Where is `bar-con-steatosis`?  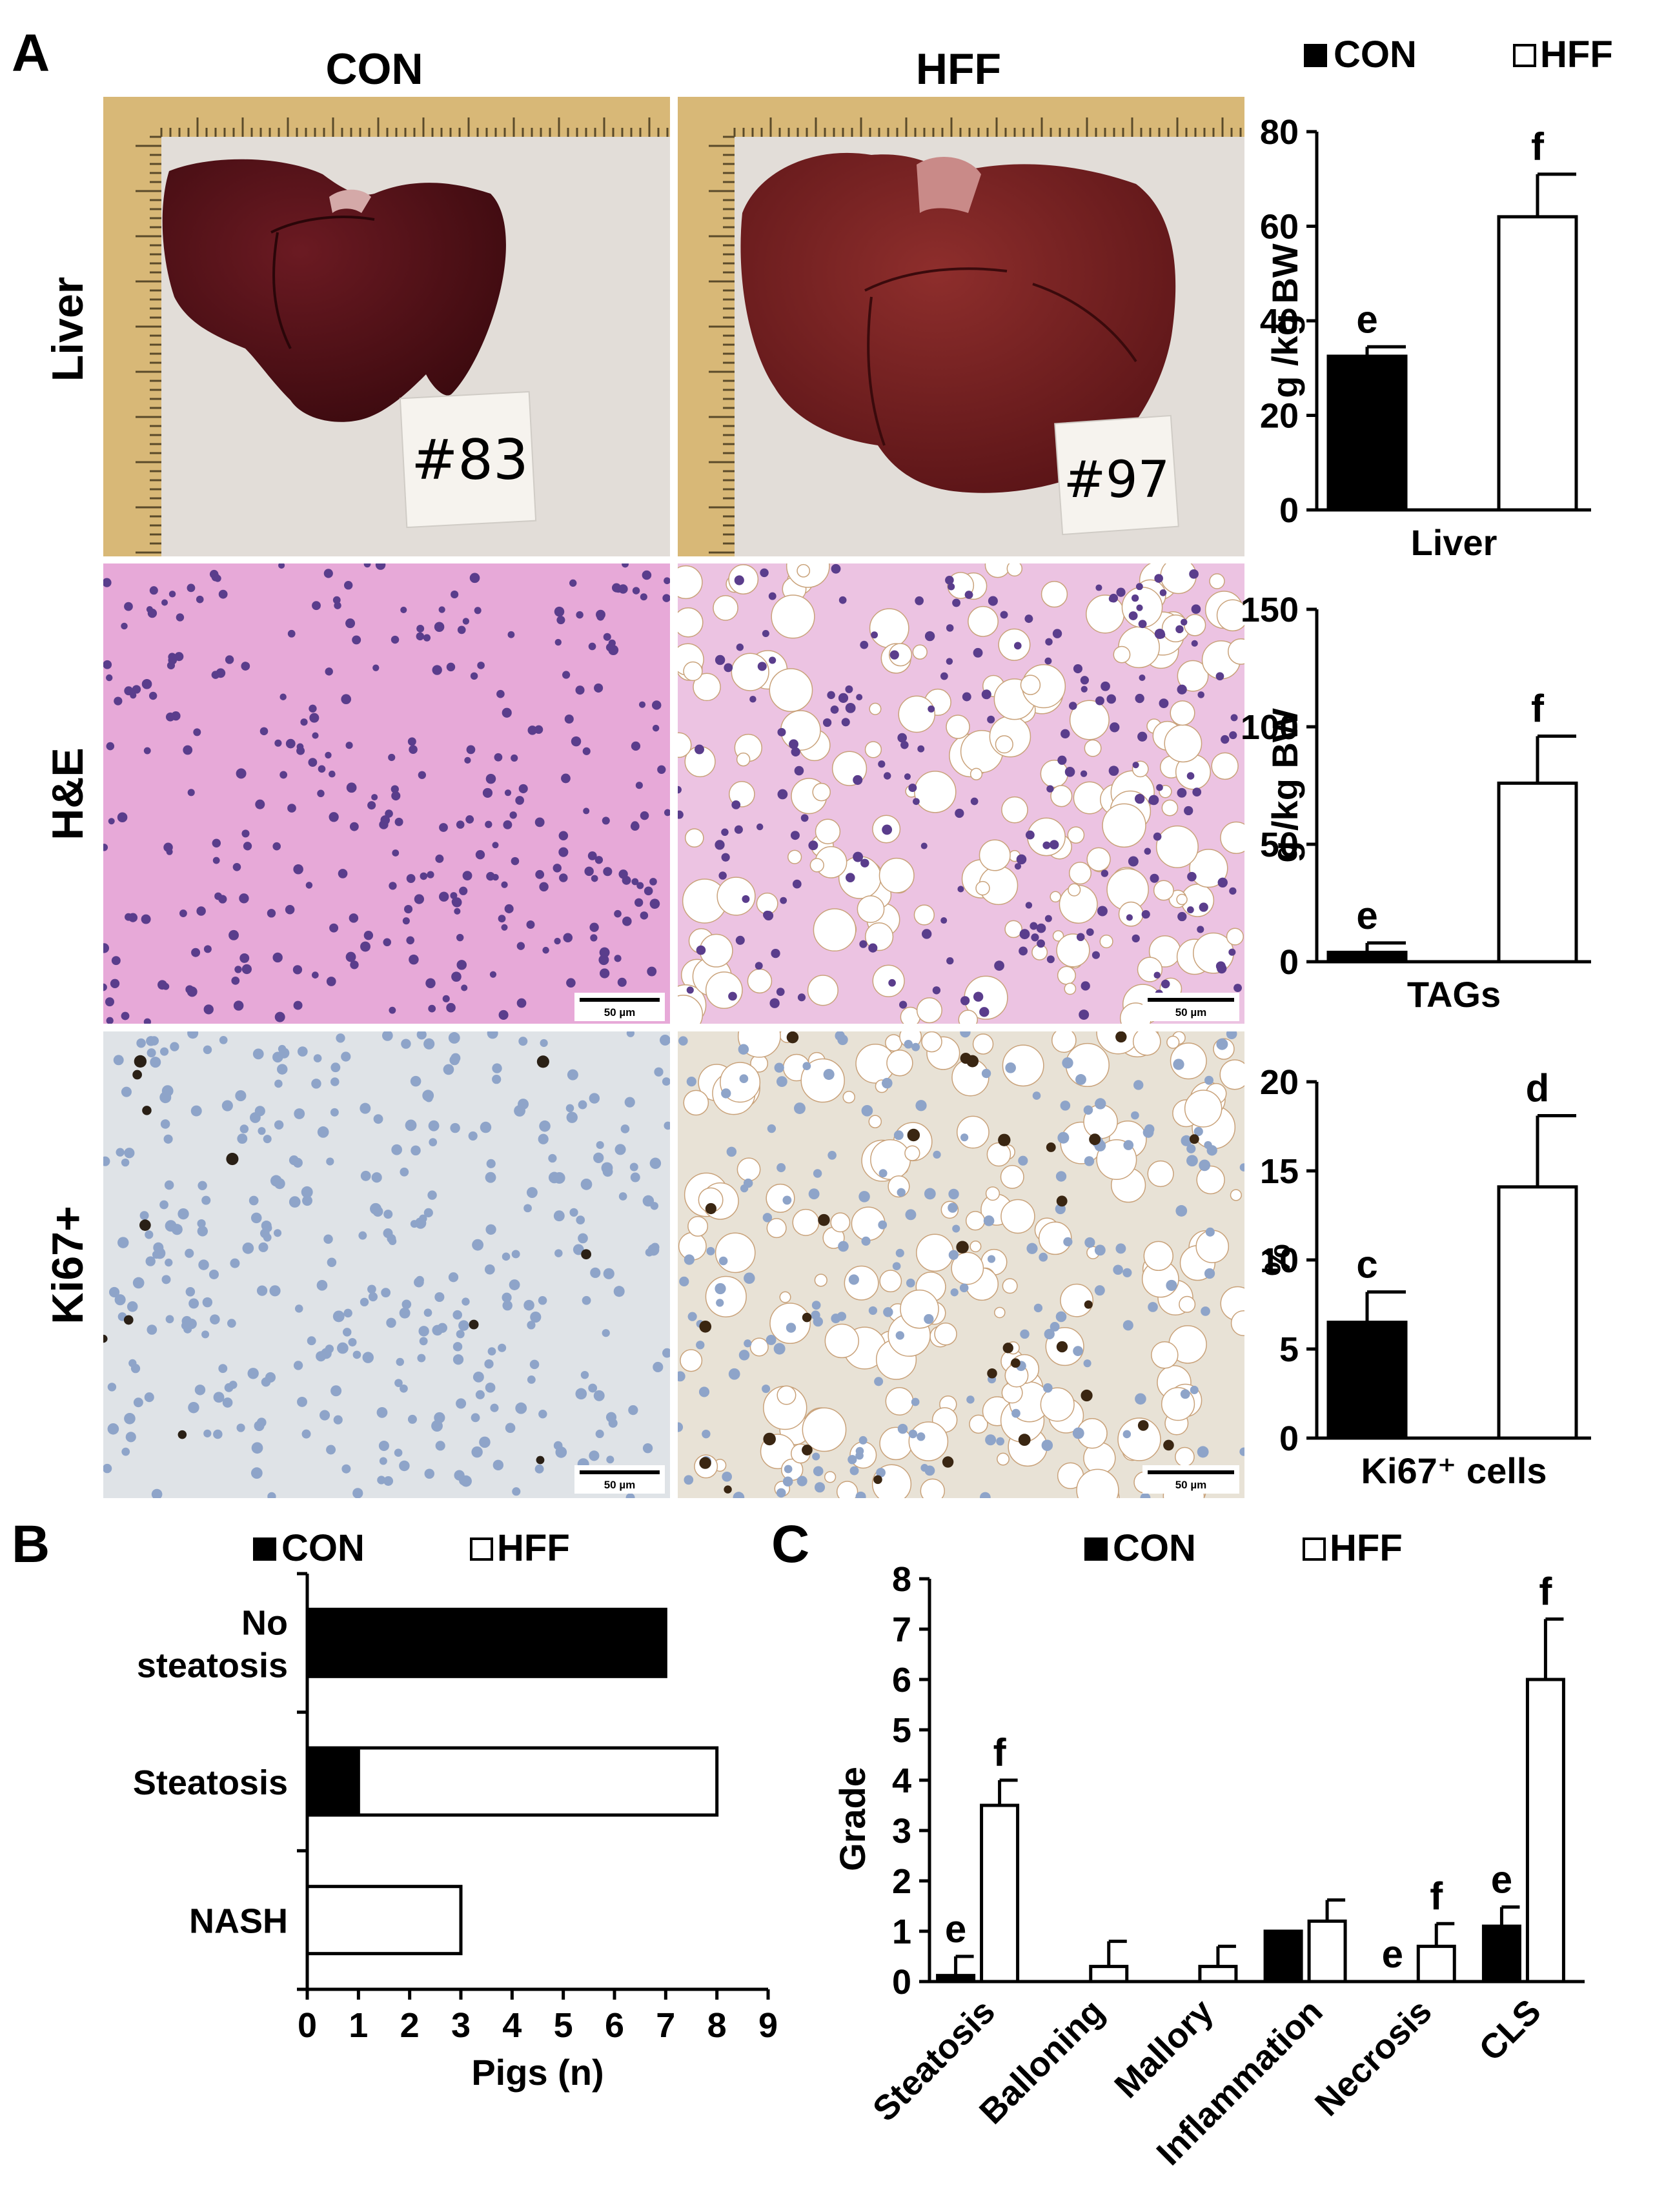
bar-con-steatosis is located at coordinates (956, 1979).